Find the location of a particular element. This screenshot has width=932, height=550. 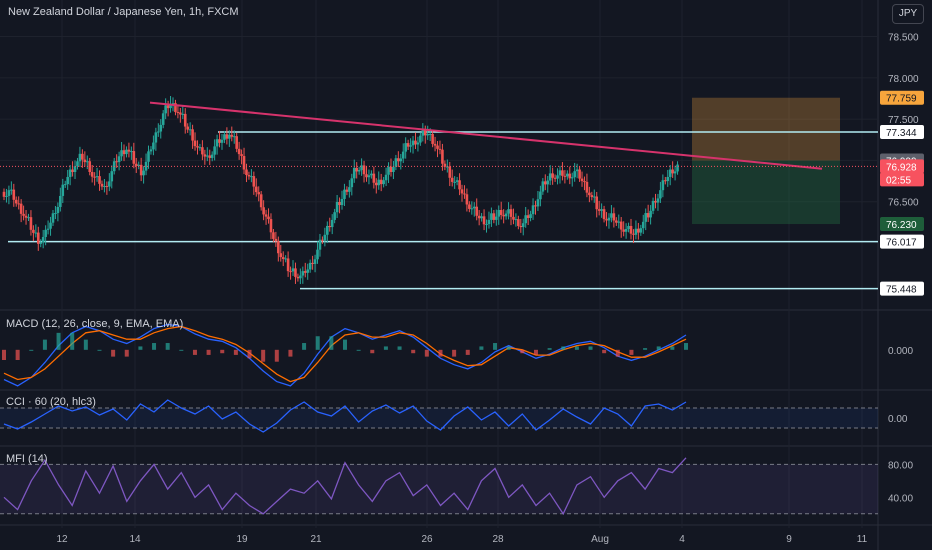

time-tick-label: 26 is located at coordinates (427, 539).